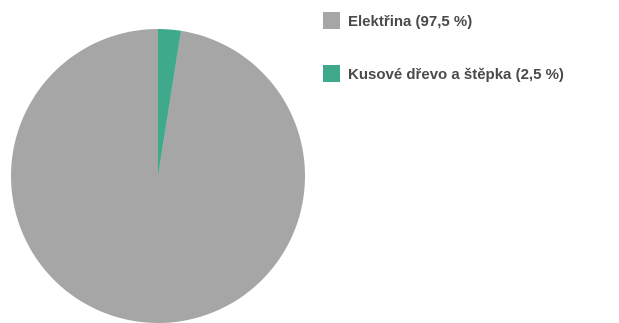 The width and height of the screenshot is (619, 323). Describe the element at coordinates (410, 21) in the screenshot. I see `legend-label-1: Elektřina (97,5 %)` at that location.